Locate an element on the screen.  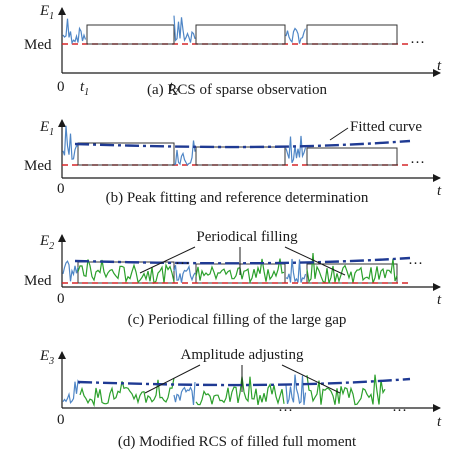
t1-label: t1 is located at coordinates (84, 88).